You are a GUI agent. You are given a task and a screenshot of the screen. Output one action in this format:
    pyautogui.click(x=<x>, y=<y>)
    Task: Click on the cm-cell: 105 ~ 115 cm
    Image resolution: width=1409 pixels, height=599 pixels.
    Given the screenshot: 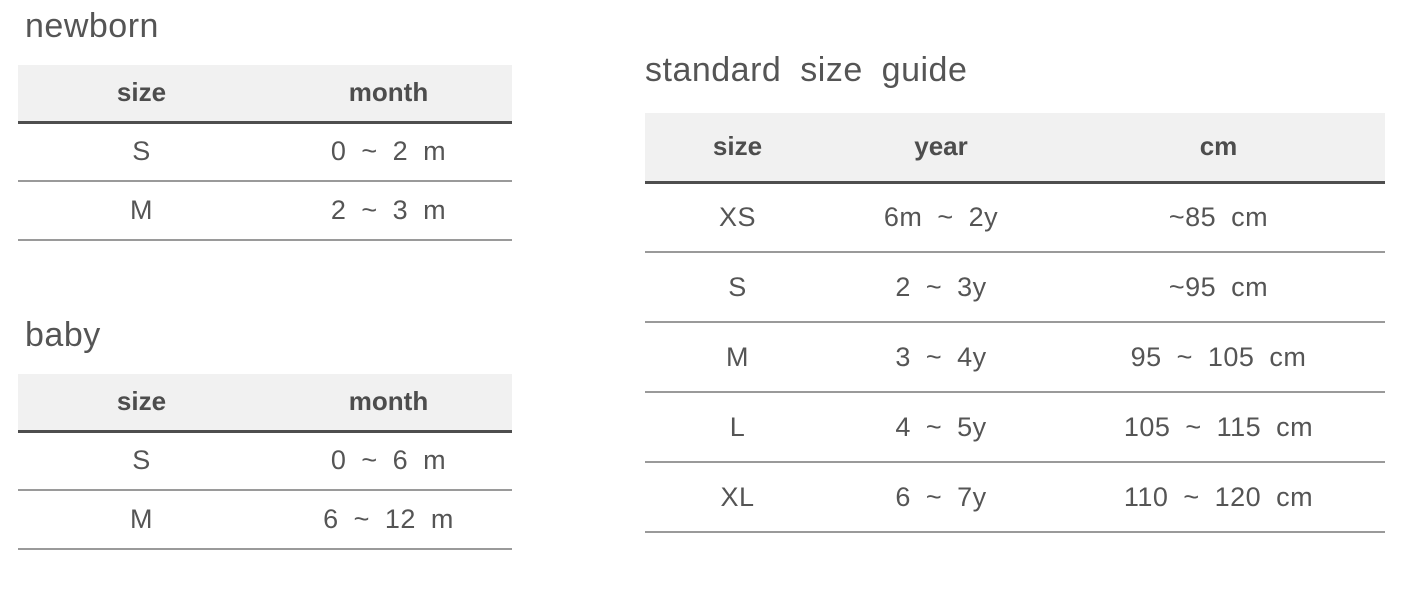 What is the action you would take?
    pyautogui.click(x=1218, y=427)
    